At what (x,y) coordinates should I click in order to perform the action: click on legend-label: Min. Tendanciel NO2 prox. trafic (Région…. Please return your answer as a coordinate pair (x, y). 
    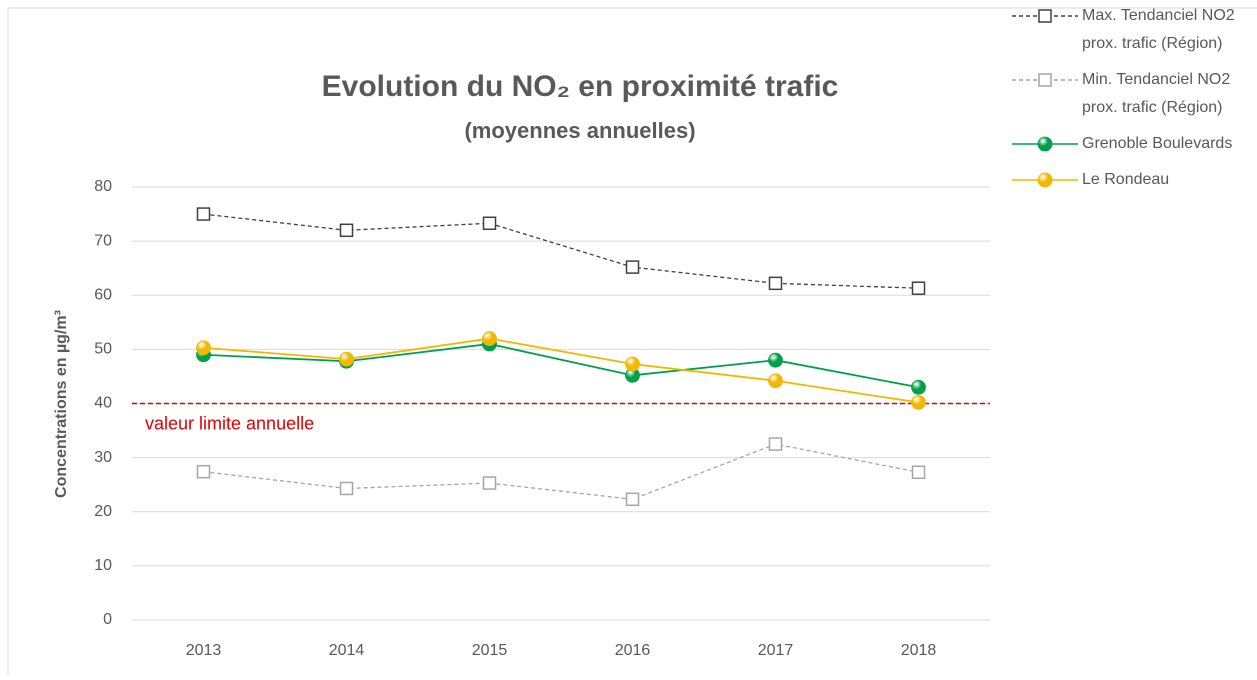
    Looking at the image, I should click on (1156, 93).